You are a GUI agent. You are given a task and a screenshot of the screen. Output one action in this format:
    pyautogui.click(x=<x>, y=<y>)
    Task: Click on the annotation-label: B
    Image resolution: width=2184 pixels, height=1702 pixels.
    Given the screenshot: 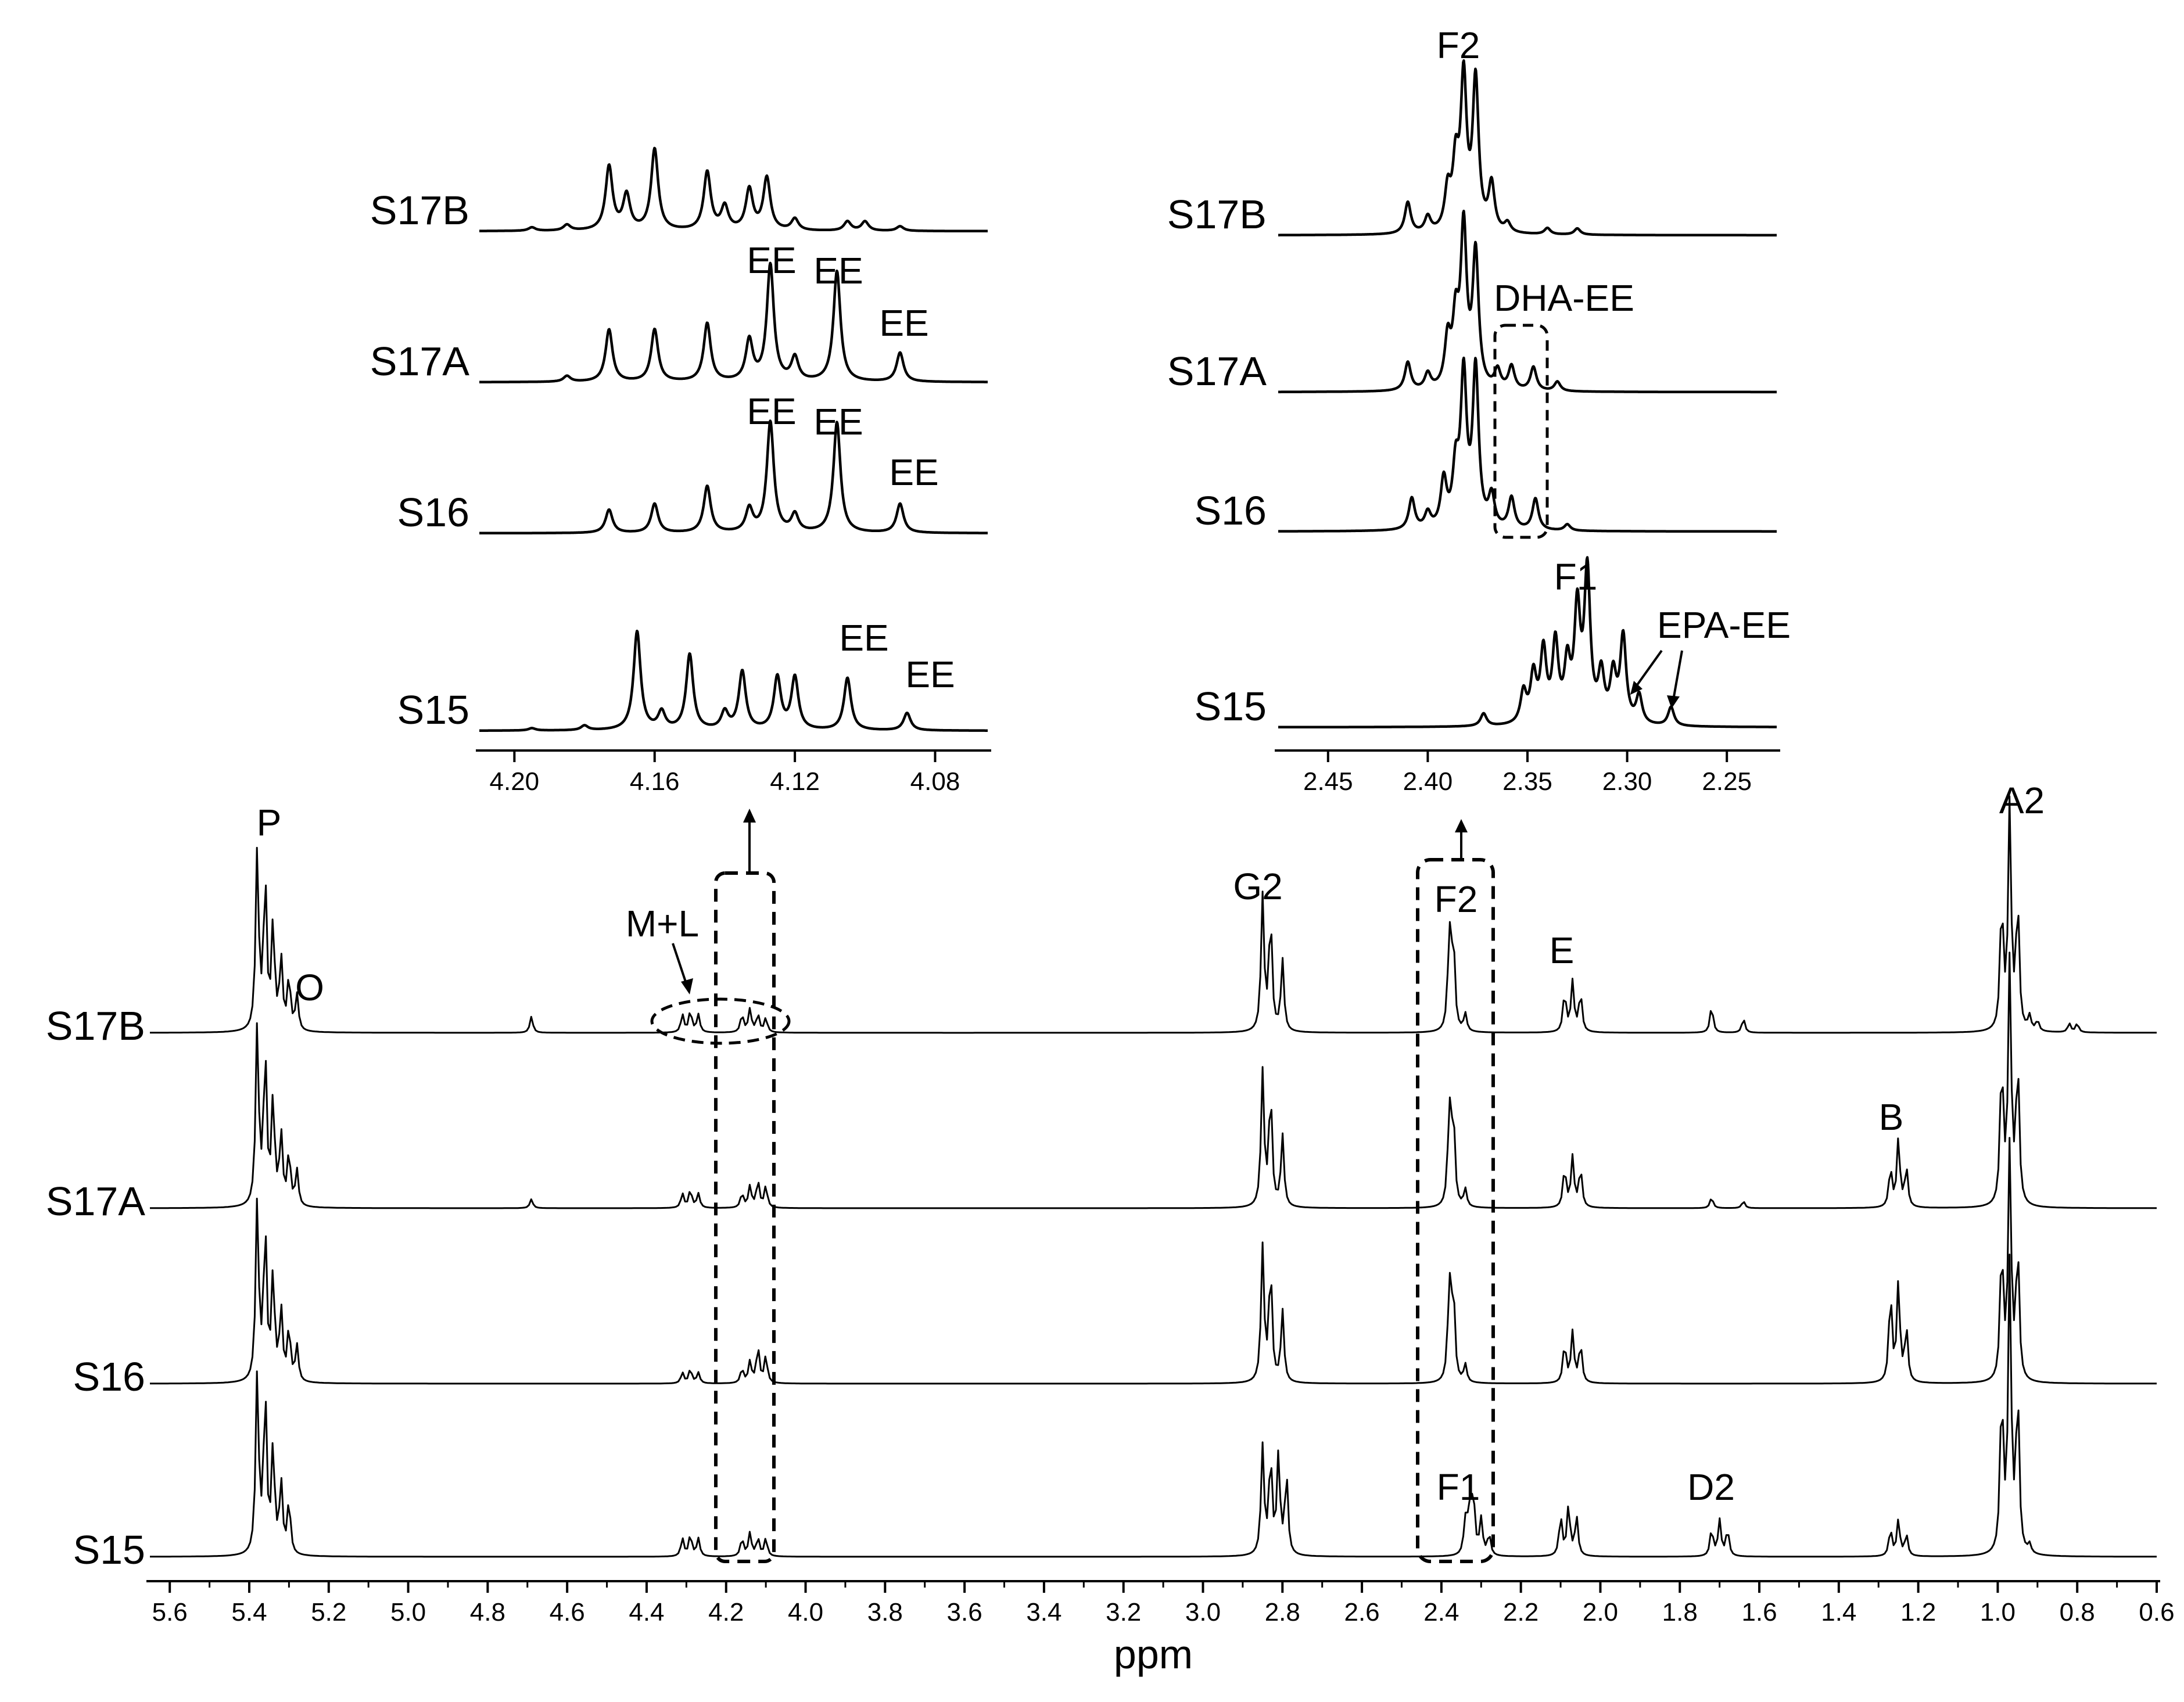 What is the action you would take?
    pyautogui.click(x=1892, y=1117)
    